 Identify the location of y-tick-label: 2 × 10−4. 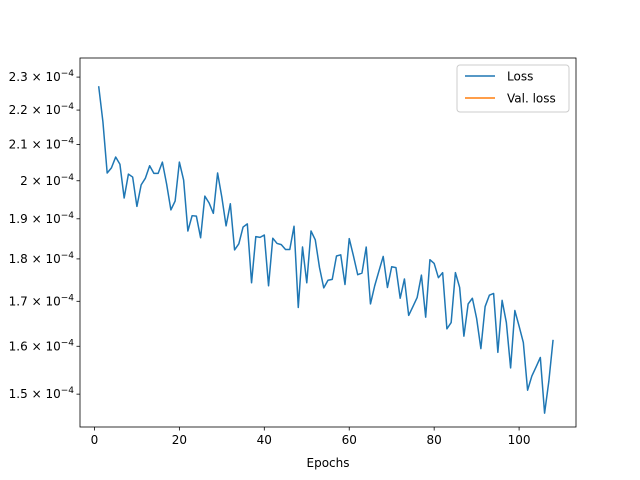
(47, 180).